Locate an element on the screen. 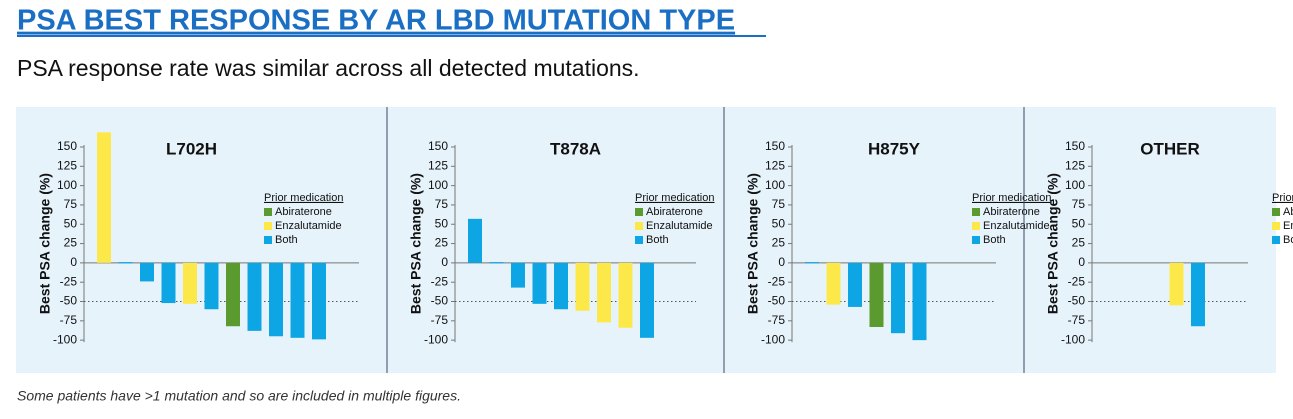  chart-title: L702H is located at coordinates (191, 148).